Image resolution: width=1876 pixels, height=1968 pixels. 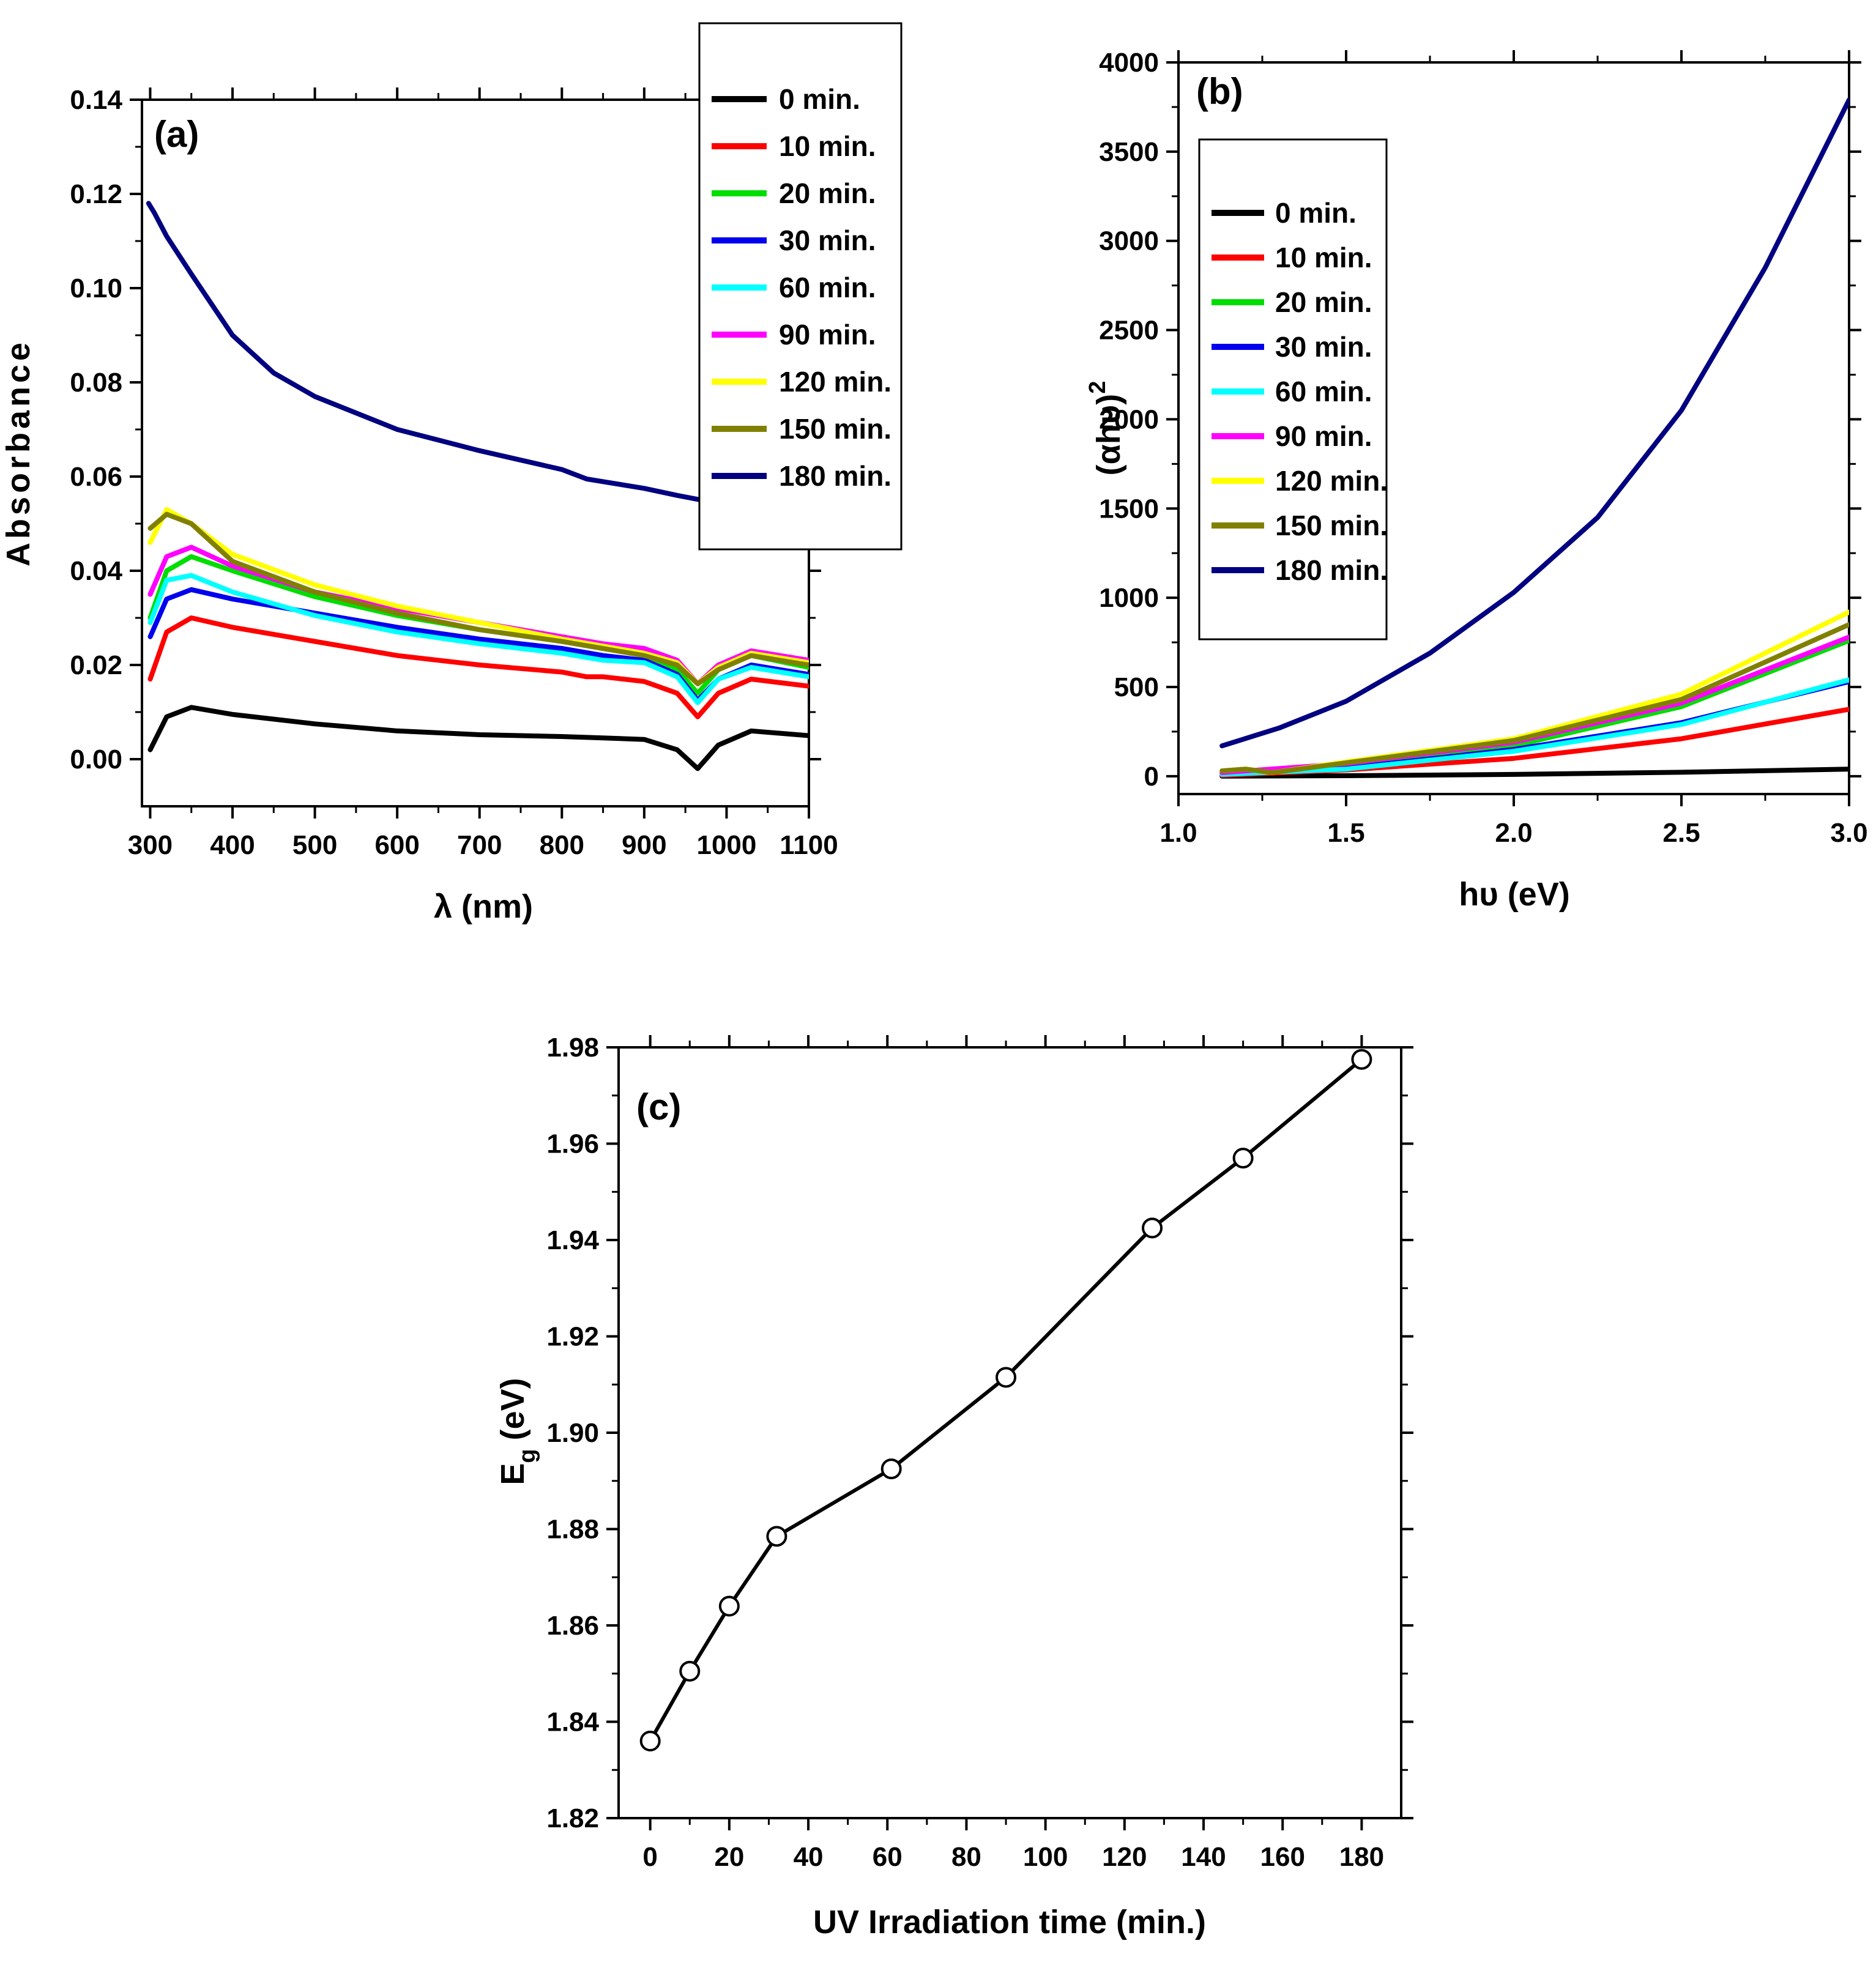 I want to click on y-tick-label: 0.04, so click(x=96, y=571).